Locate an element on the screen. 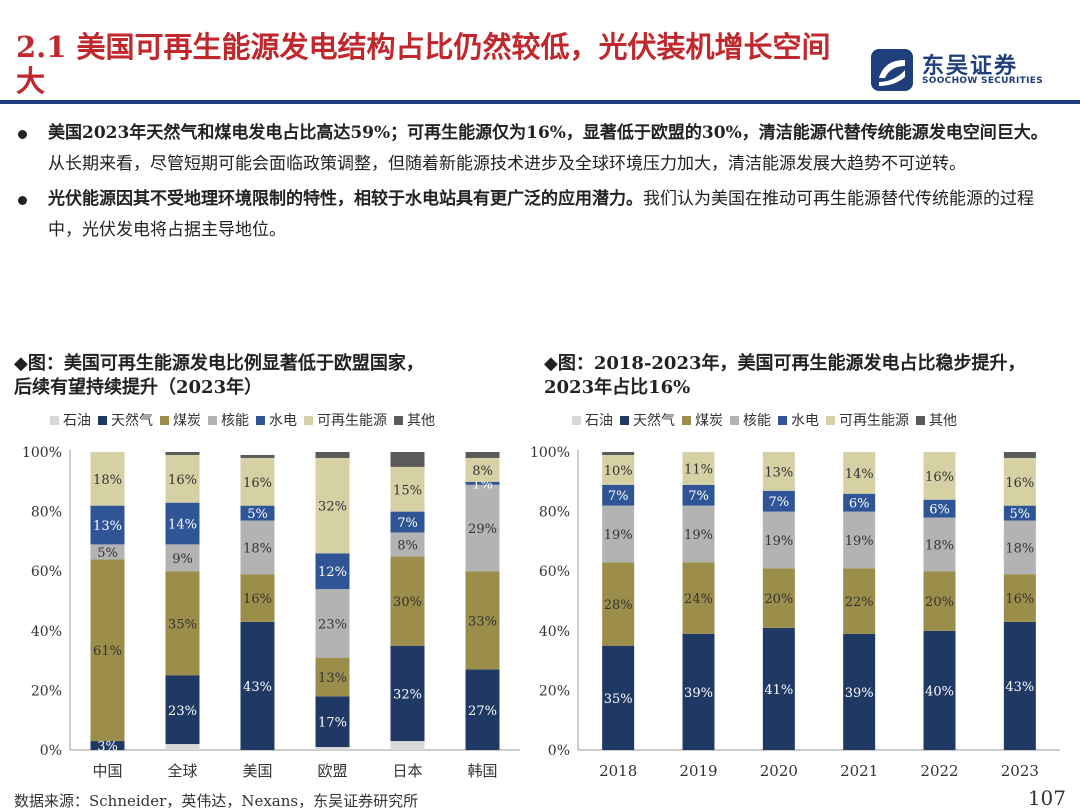 The height and width of the screenshot is (811, 1080). data-label: 13% is located at coordinates (332, 678).